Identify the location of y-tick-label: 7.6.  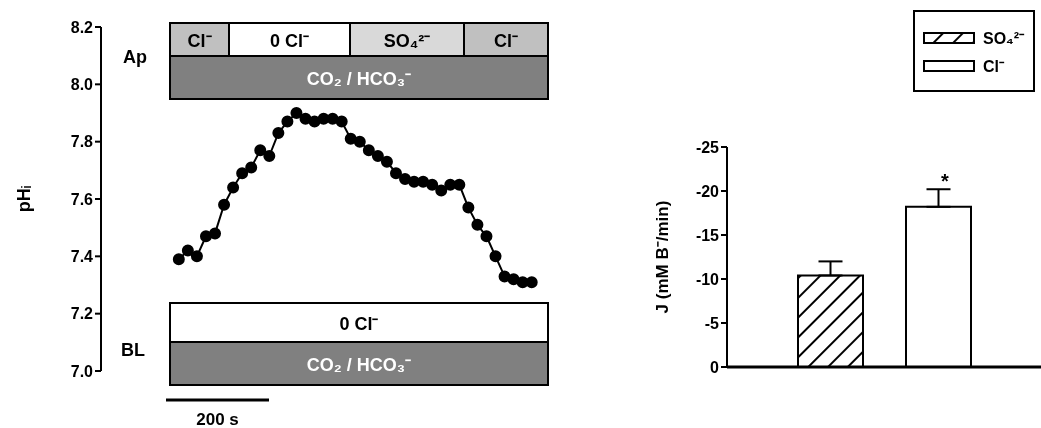
(82, 199).